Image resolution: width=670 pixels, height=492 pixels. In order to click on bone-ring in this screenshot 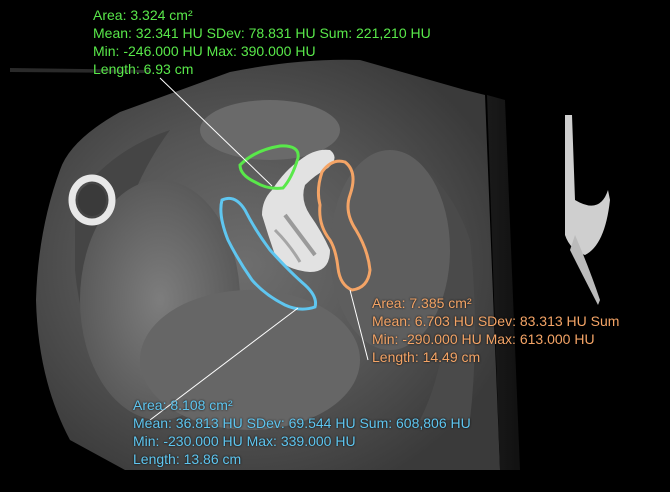, I will do `click(92, 200)`.